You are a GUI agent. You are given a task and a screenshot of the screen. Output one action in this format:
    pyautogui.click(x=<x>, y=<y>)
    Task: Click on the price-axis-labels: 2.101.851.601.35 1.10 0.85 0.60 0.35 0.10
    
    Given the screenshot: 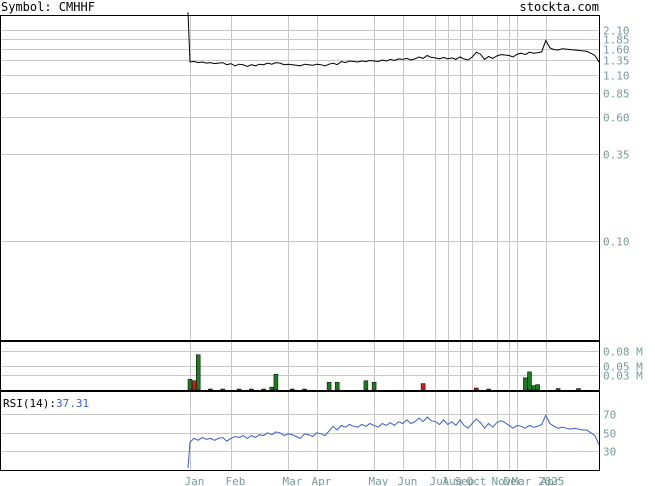 What is the action you would take?
    pyautogui.click(x=616, y=137)
    